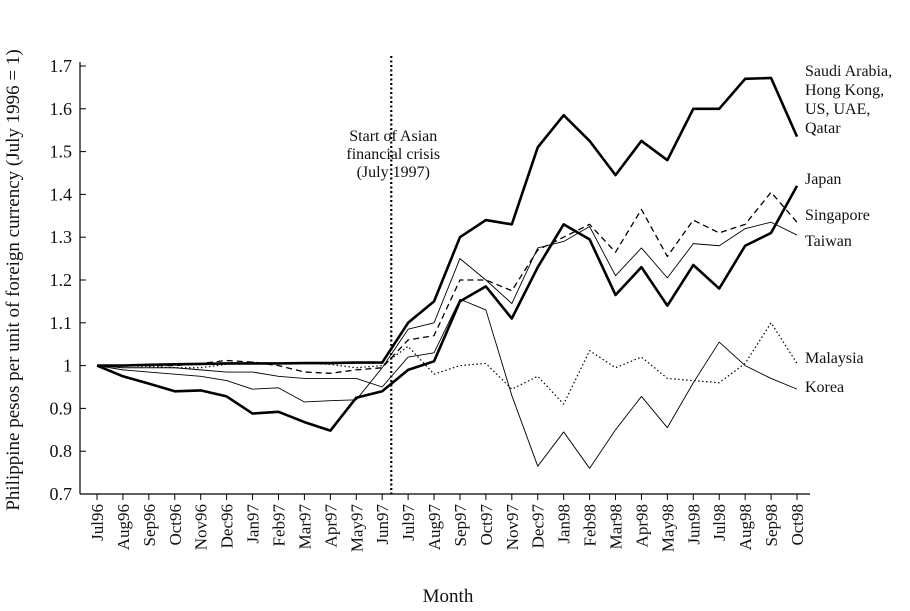  Describe the element at coordinates (512, 527) in the screenshot. I see `x-tick-label: Nov97` at that location.